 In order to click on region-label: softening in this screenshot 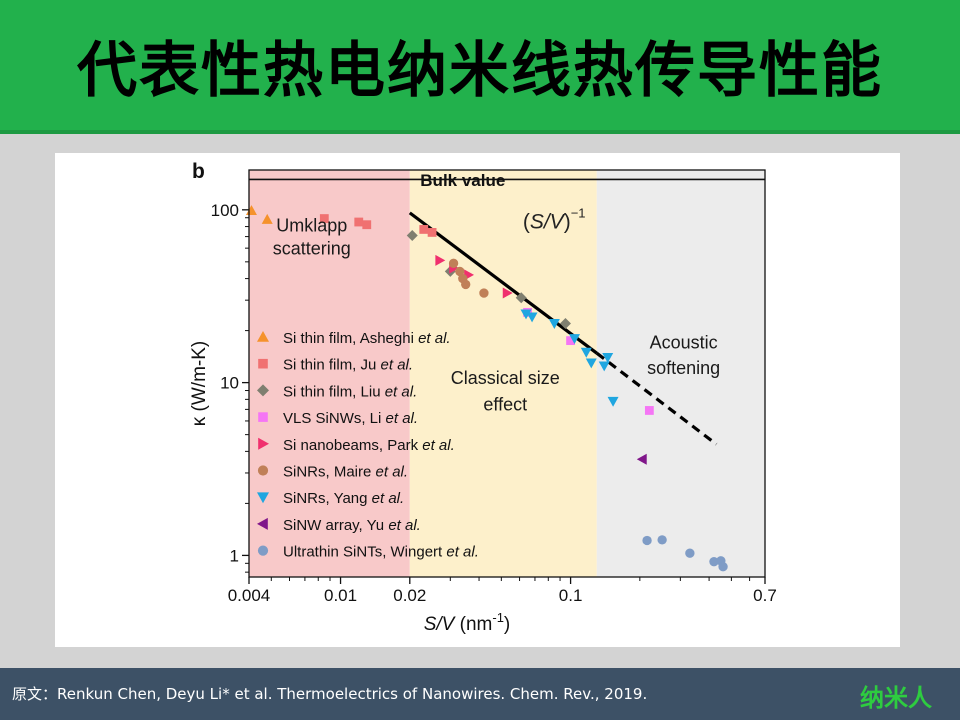, I will do `click(683, 368)`.